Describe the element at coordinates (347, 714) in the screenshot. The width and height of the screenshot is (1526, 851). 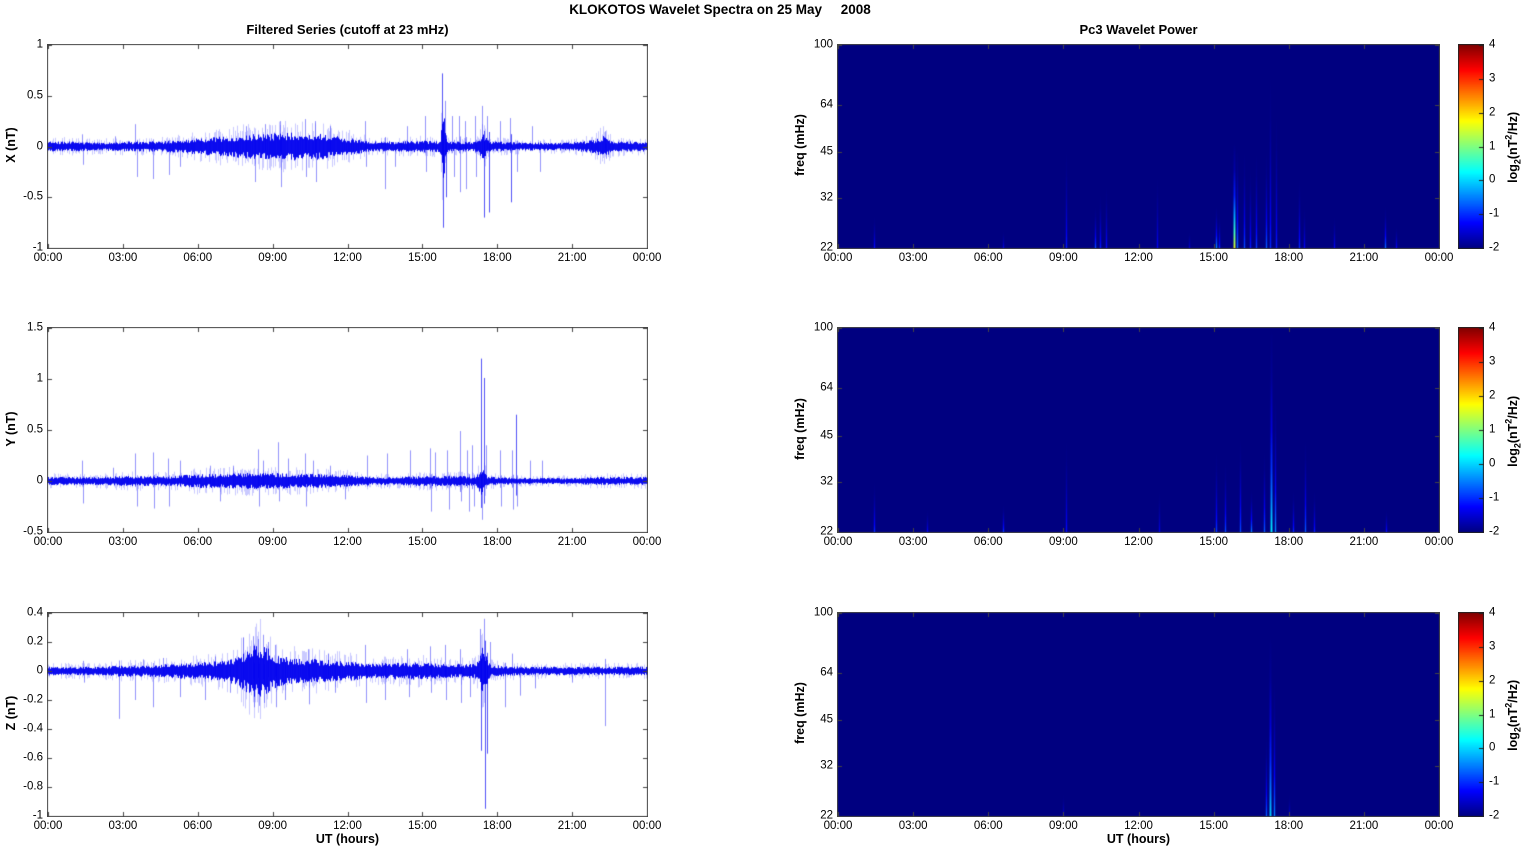
I see `z-series-plot` at that location.